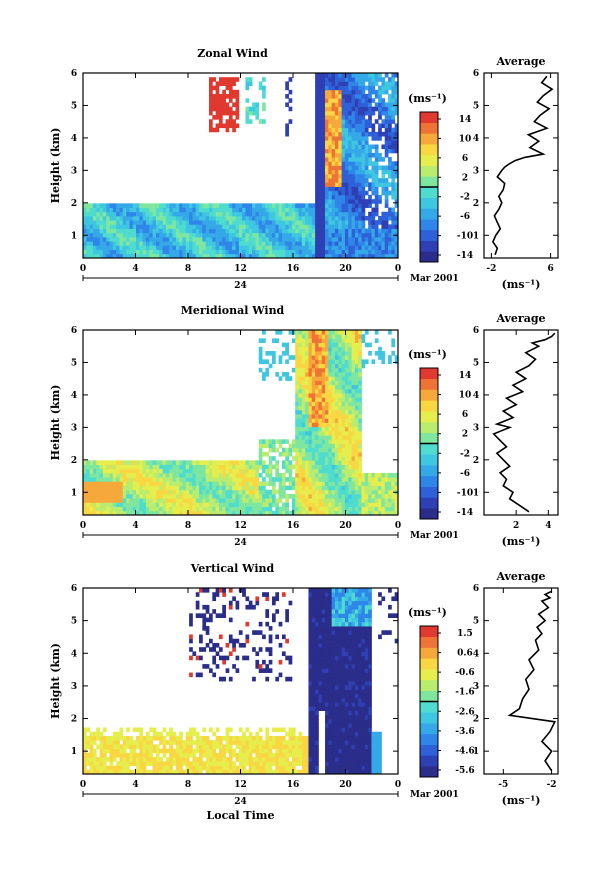  What do you see at coordinates (188, 526) in the screenshot?
I see `x-tick-label: 8` at bounding box center [188, 526].